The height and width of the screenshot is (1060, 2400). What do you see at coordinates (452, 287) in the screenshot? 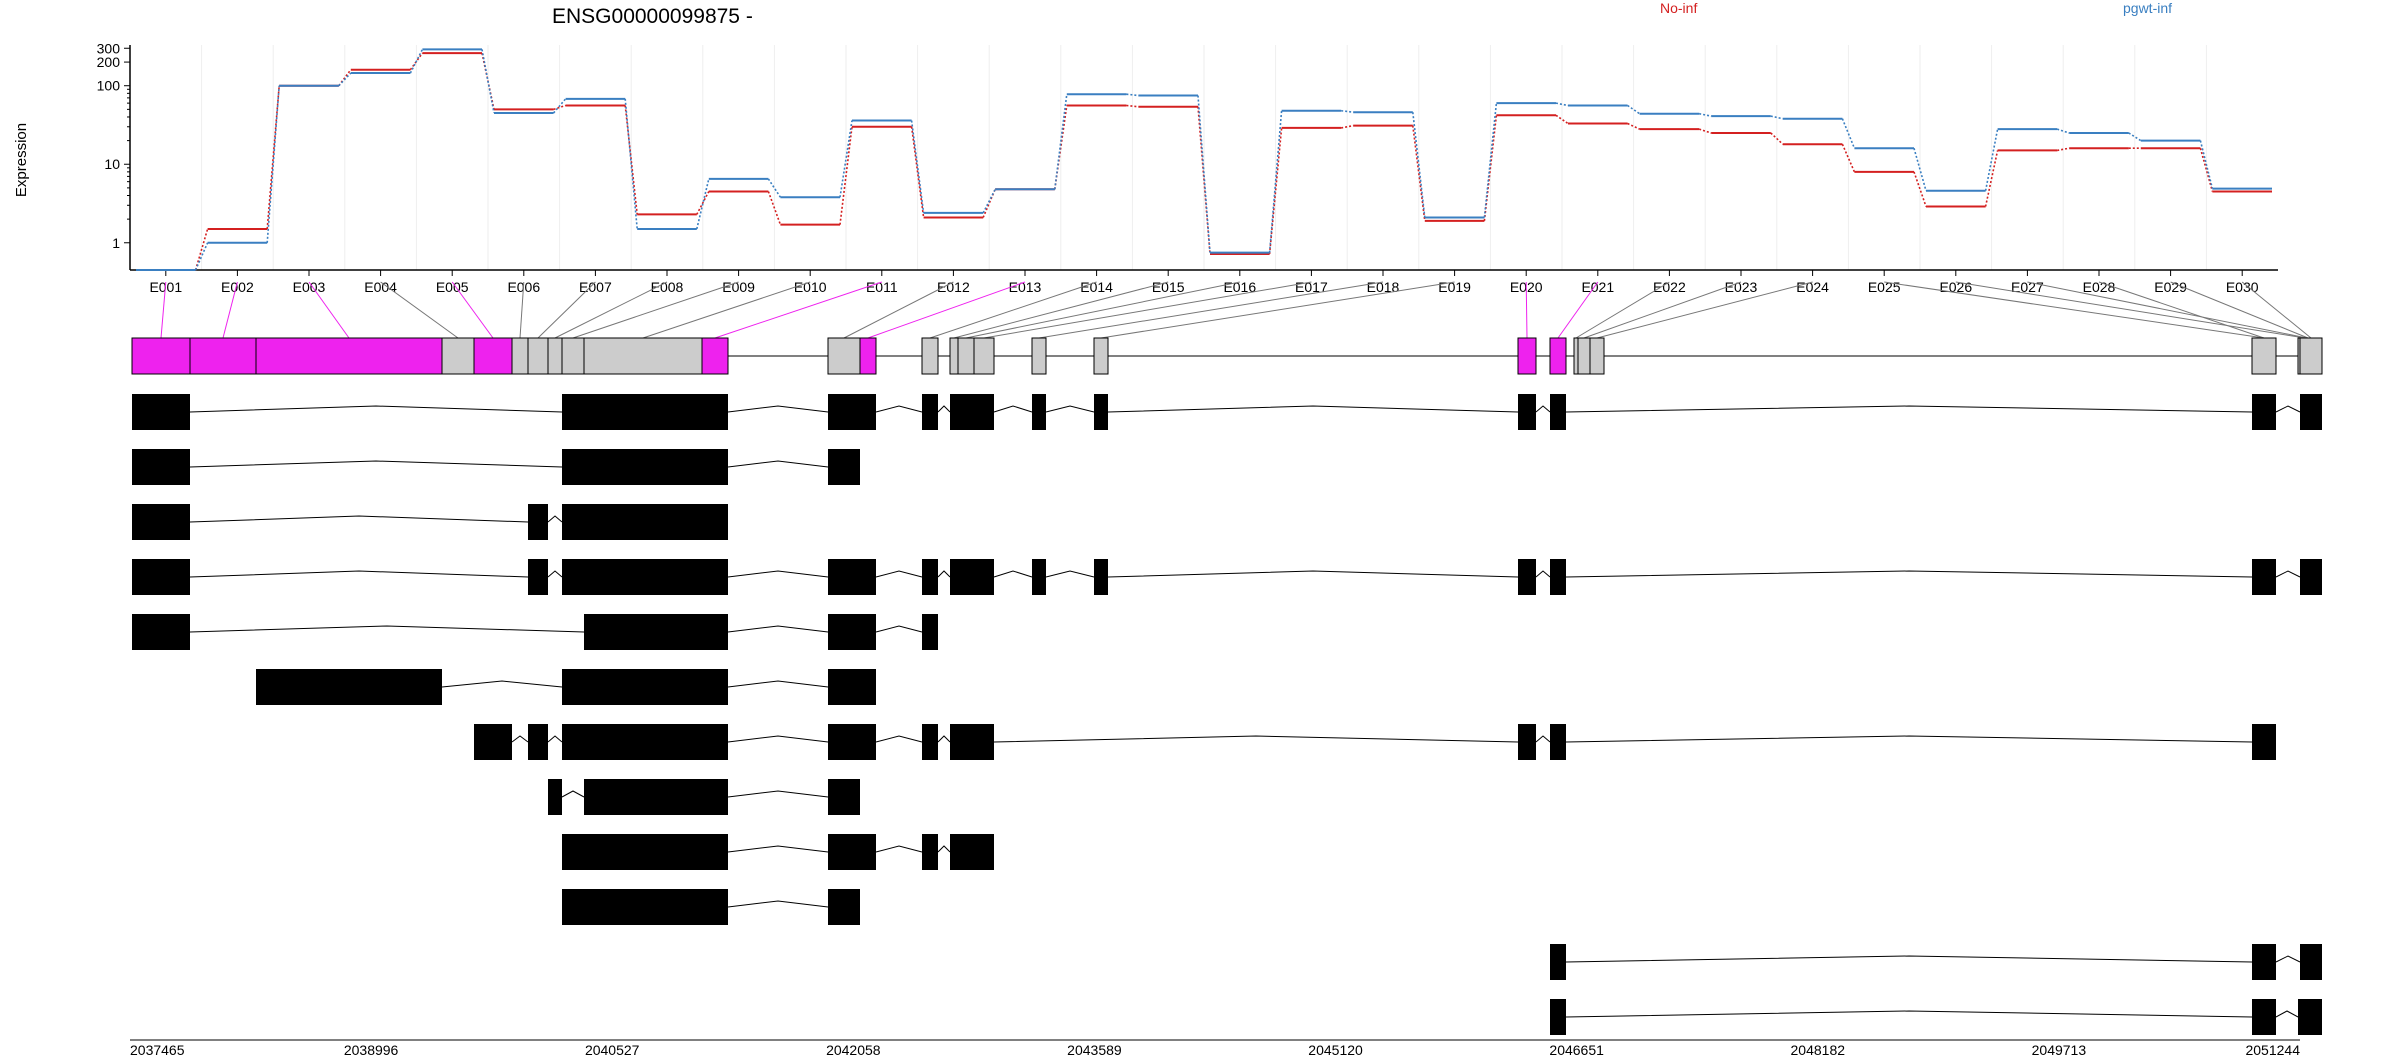
I see `x-tick-label: E005` at bounding box center [452, 287].